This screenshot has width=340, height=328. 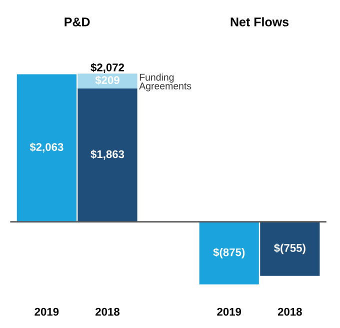 What do you see at coordinates (77, 22) in the screenshot?
I see `text: P&D` at bounding box center [77, 22].